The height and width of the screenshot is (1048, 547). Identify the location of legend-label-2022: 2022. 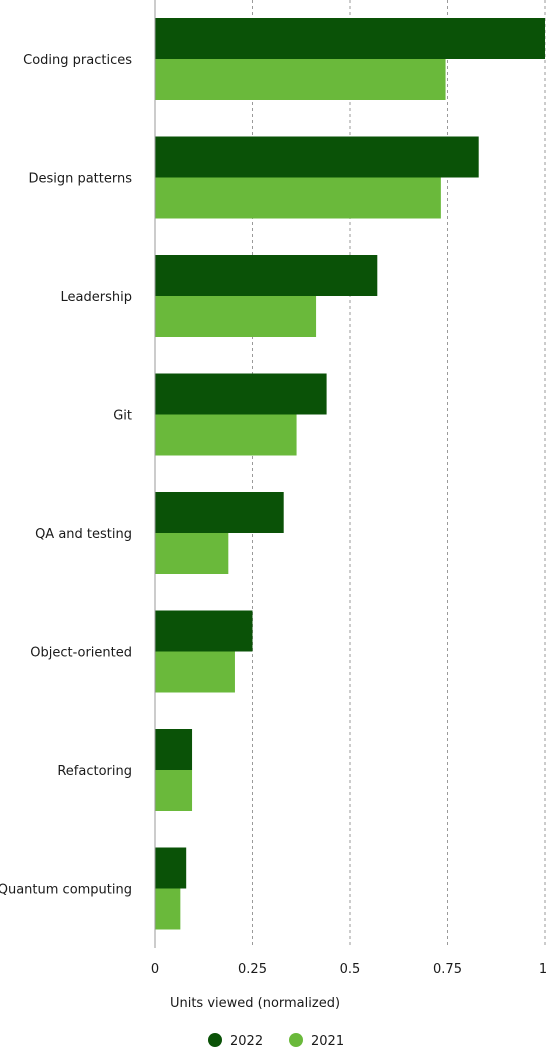
(246, 1041).